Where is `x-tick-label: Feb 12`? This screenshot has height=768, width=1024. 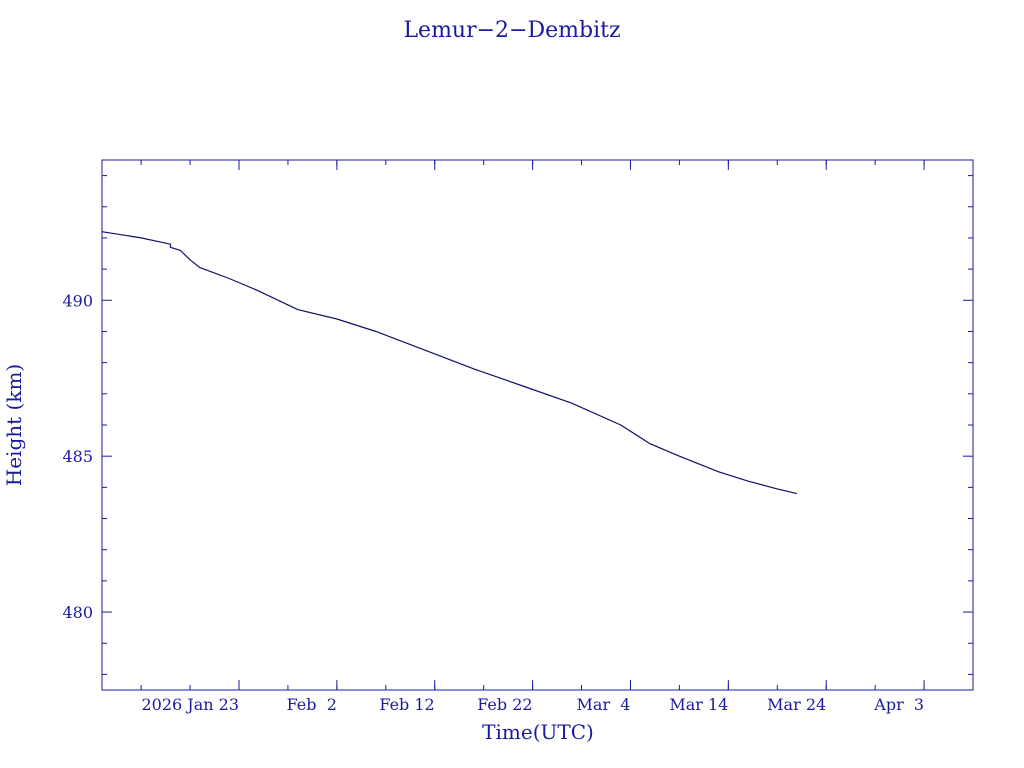 x-tick-label: Feb 12 is located at coordinates (406, 704).